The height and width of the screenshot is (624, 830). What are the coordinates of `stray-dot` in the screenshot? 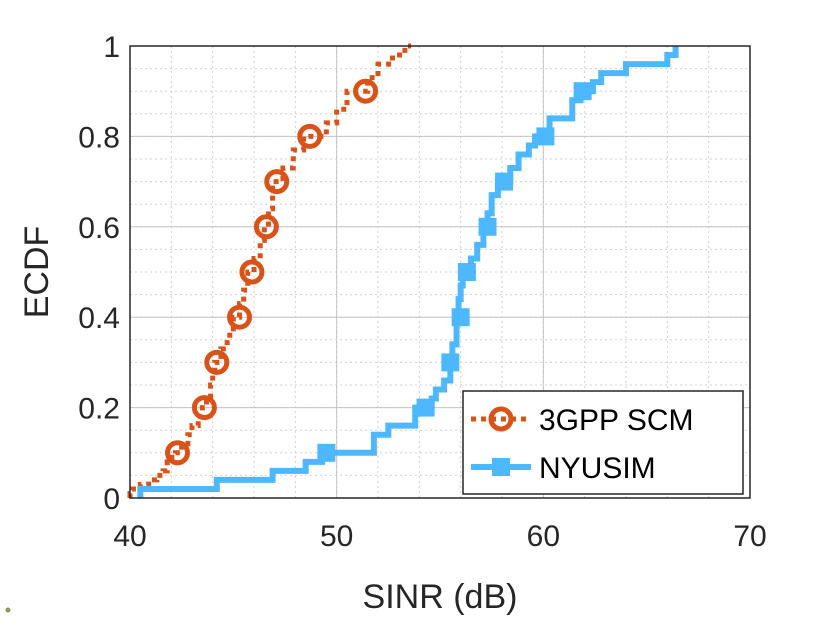 It's located at (8, 610).